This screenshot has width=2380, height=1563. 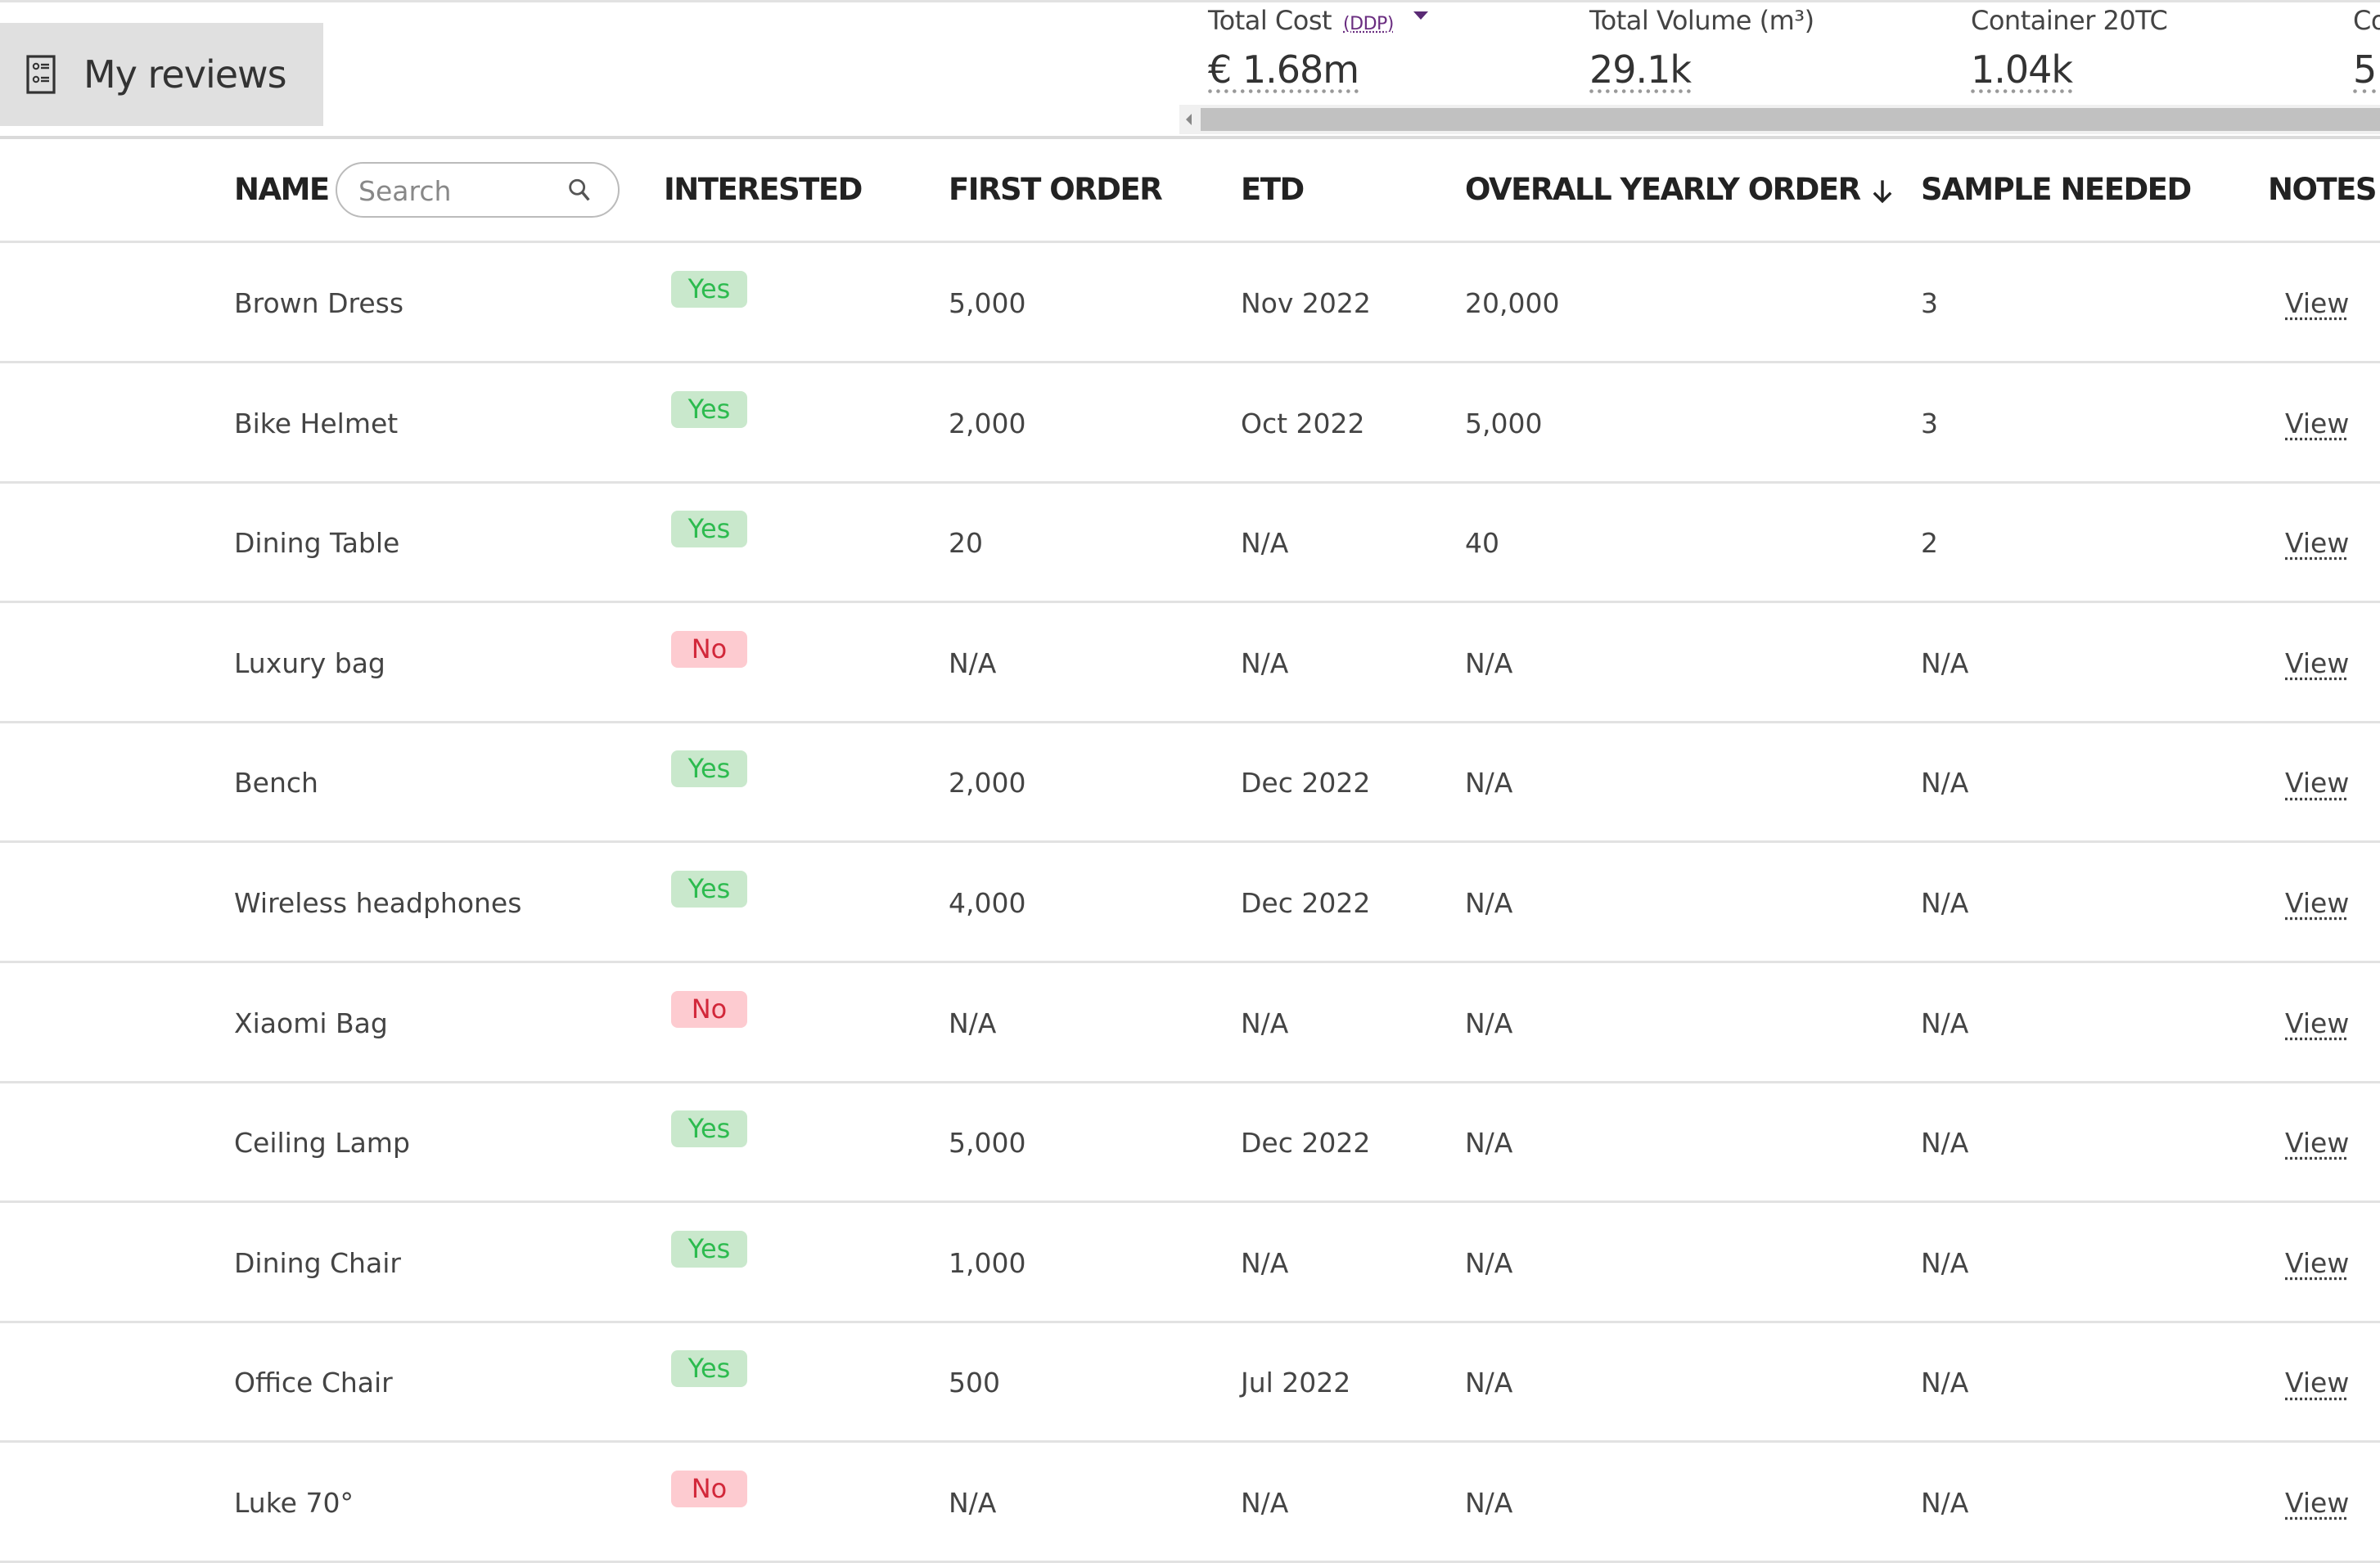 What do you see at coordinates (318, 1262) in the screenshot?
I see `cell-name: Dining Chair` at bounding box center [318, 1262].